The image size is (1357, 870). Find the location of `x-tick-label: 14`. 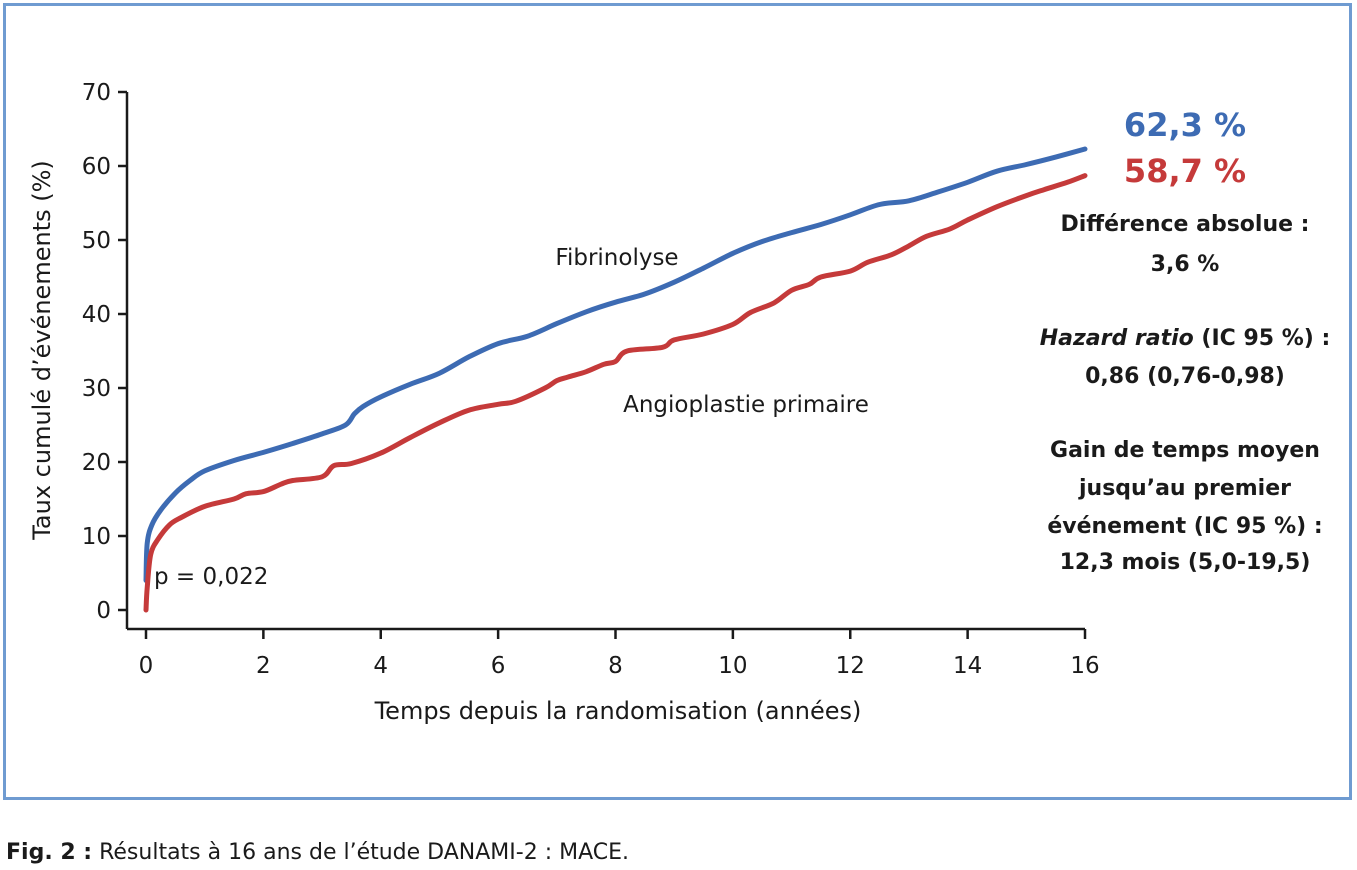

x-tick-label: 14 is located at coordinates (967, 666).